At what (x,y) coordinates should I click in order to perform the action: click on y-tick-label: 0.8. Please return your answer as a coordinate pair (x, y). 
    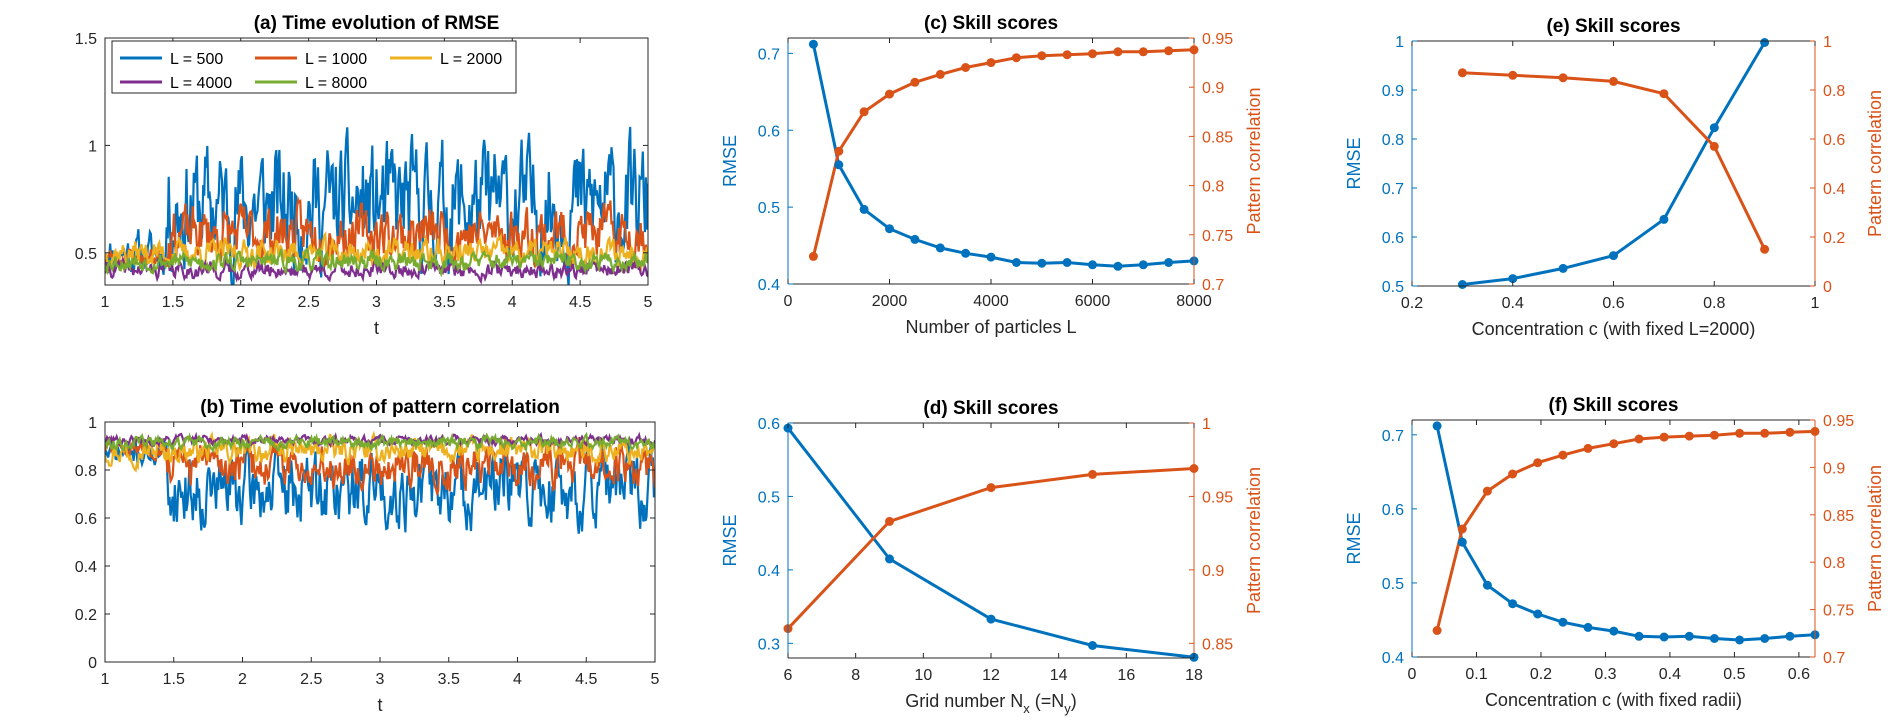
    Looking at the image, I should click on (1393, 140).